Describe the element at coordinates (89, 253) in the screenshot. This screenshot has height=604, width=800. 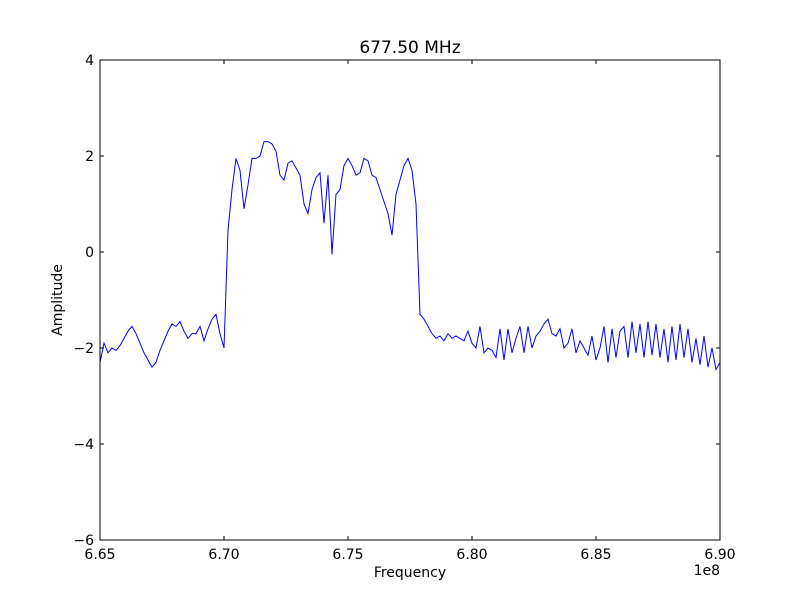
I see `y-tick-label: 0` at that location.